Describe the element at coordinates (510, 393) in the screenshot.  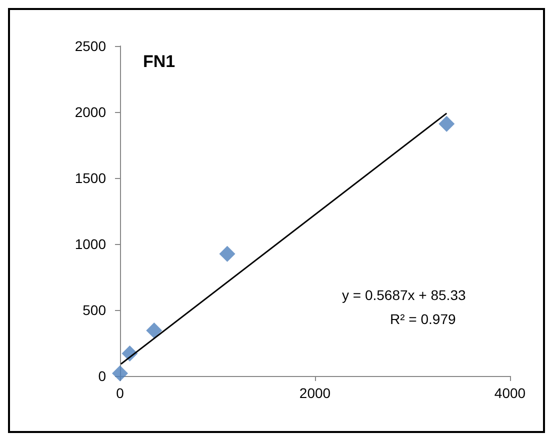
I see `x-tick-label: 4000` at that location.